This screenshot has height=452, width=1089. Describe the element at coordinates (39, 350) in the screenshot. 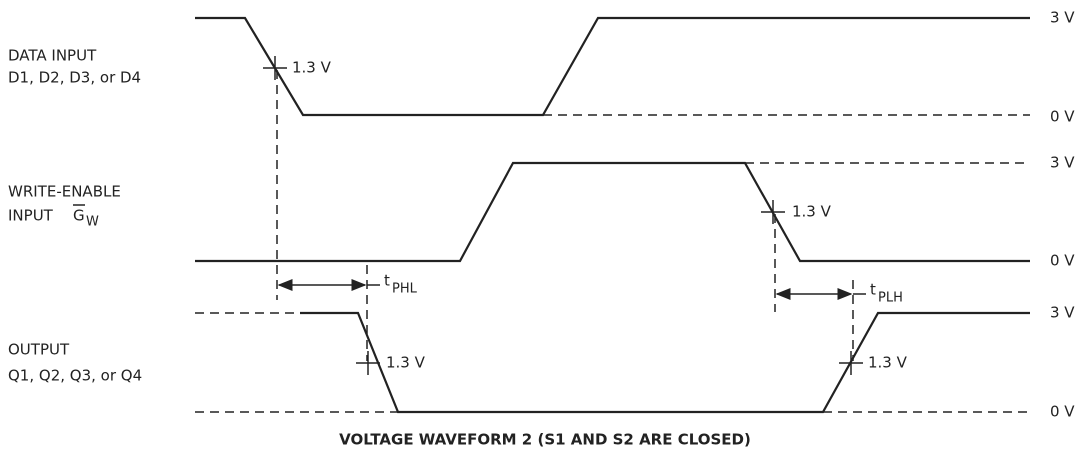

I see `signal-label: OUTPUT` at that location.